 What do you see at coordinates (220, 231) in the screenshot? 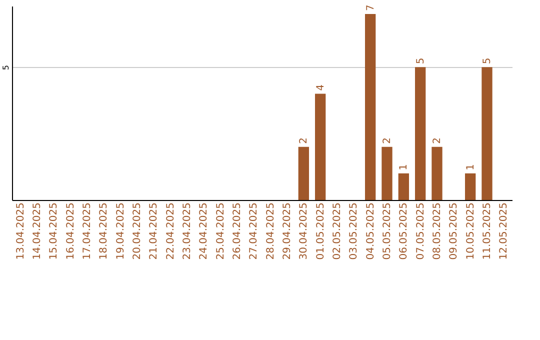
I see `x-tick-label: 25.04.2025` at bounding box center [220, 231].